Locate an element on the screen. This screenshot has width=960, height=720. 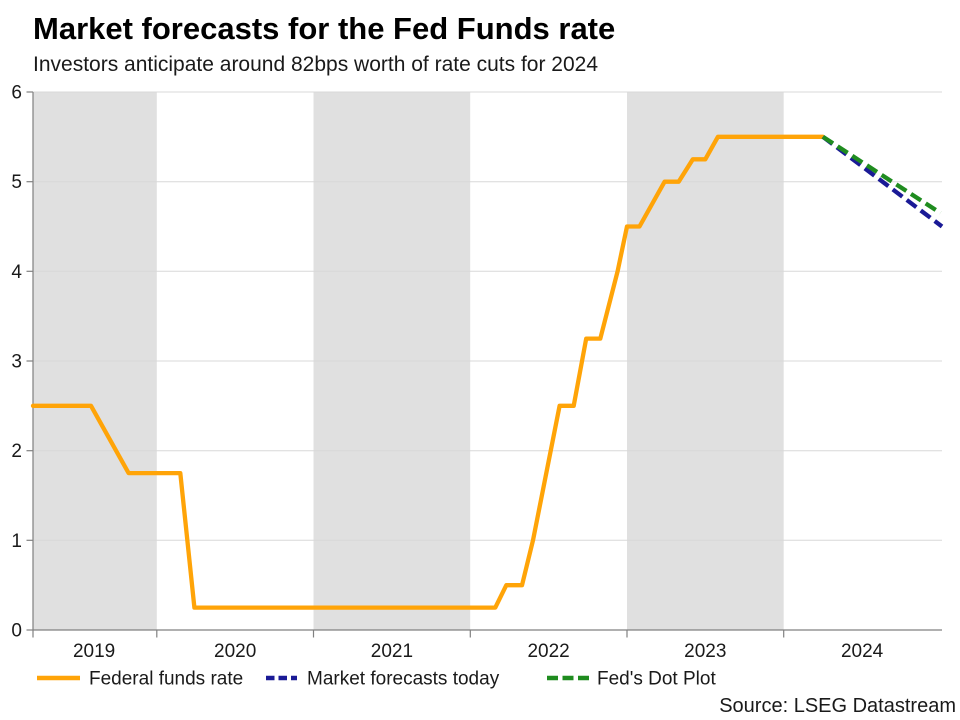
legend-item-feds-dot-plot: Fed's Dot Plot is located at coordinates (631, 679).